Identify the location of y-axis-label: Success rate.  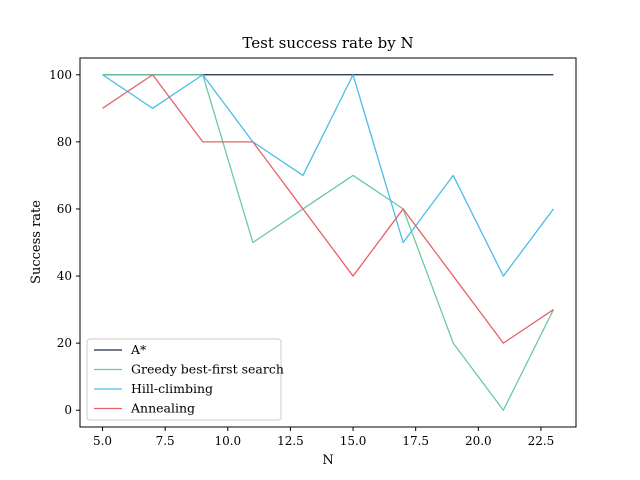
(36, 242).